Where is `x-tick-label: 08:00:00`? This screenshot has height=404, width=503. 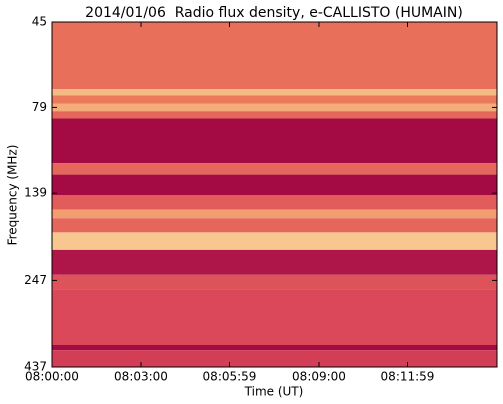
x-tick-label: 08:00:00 is located at coordinates (52, 377).